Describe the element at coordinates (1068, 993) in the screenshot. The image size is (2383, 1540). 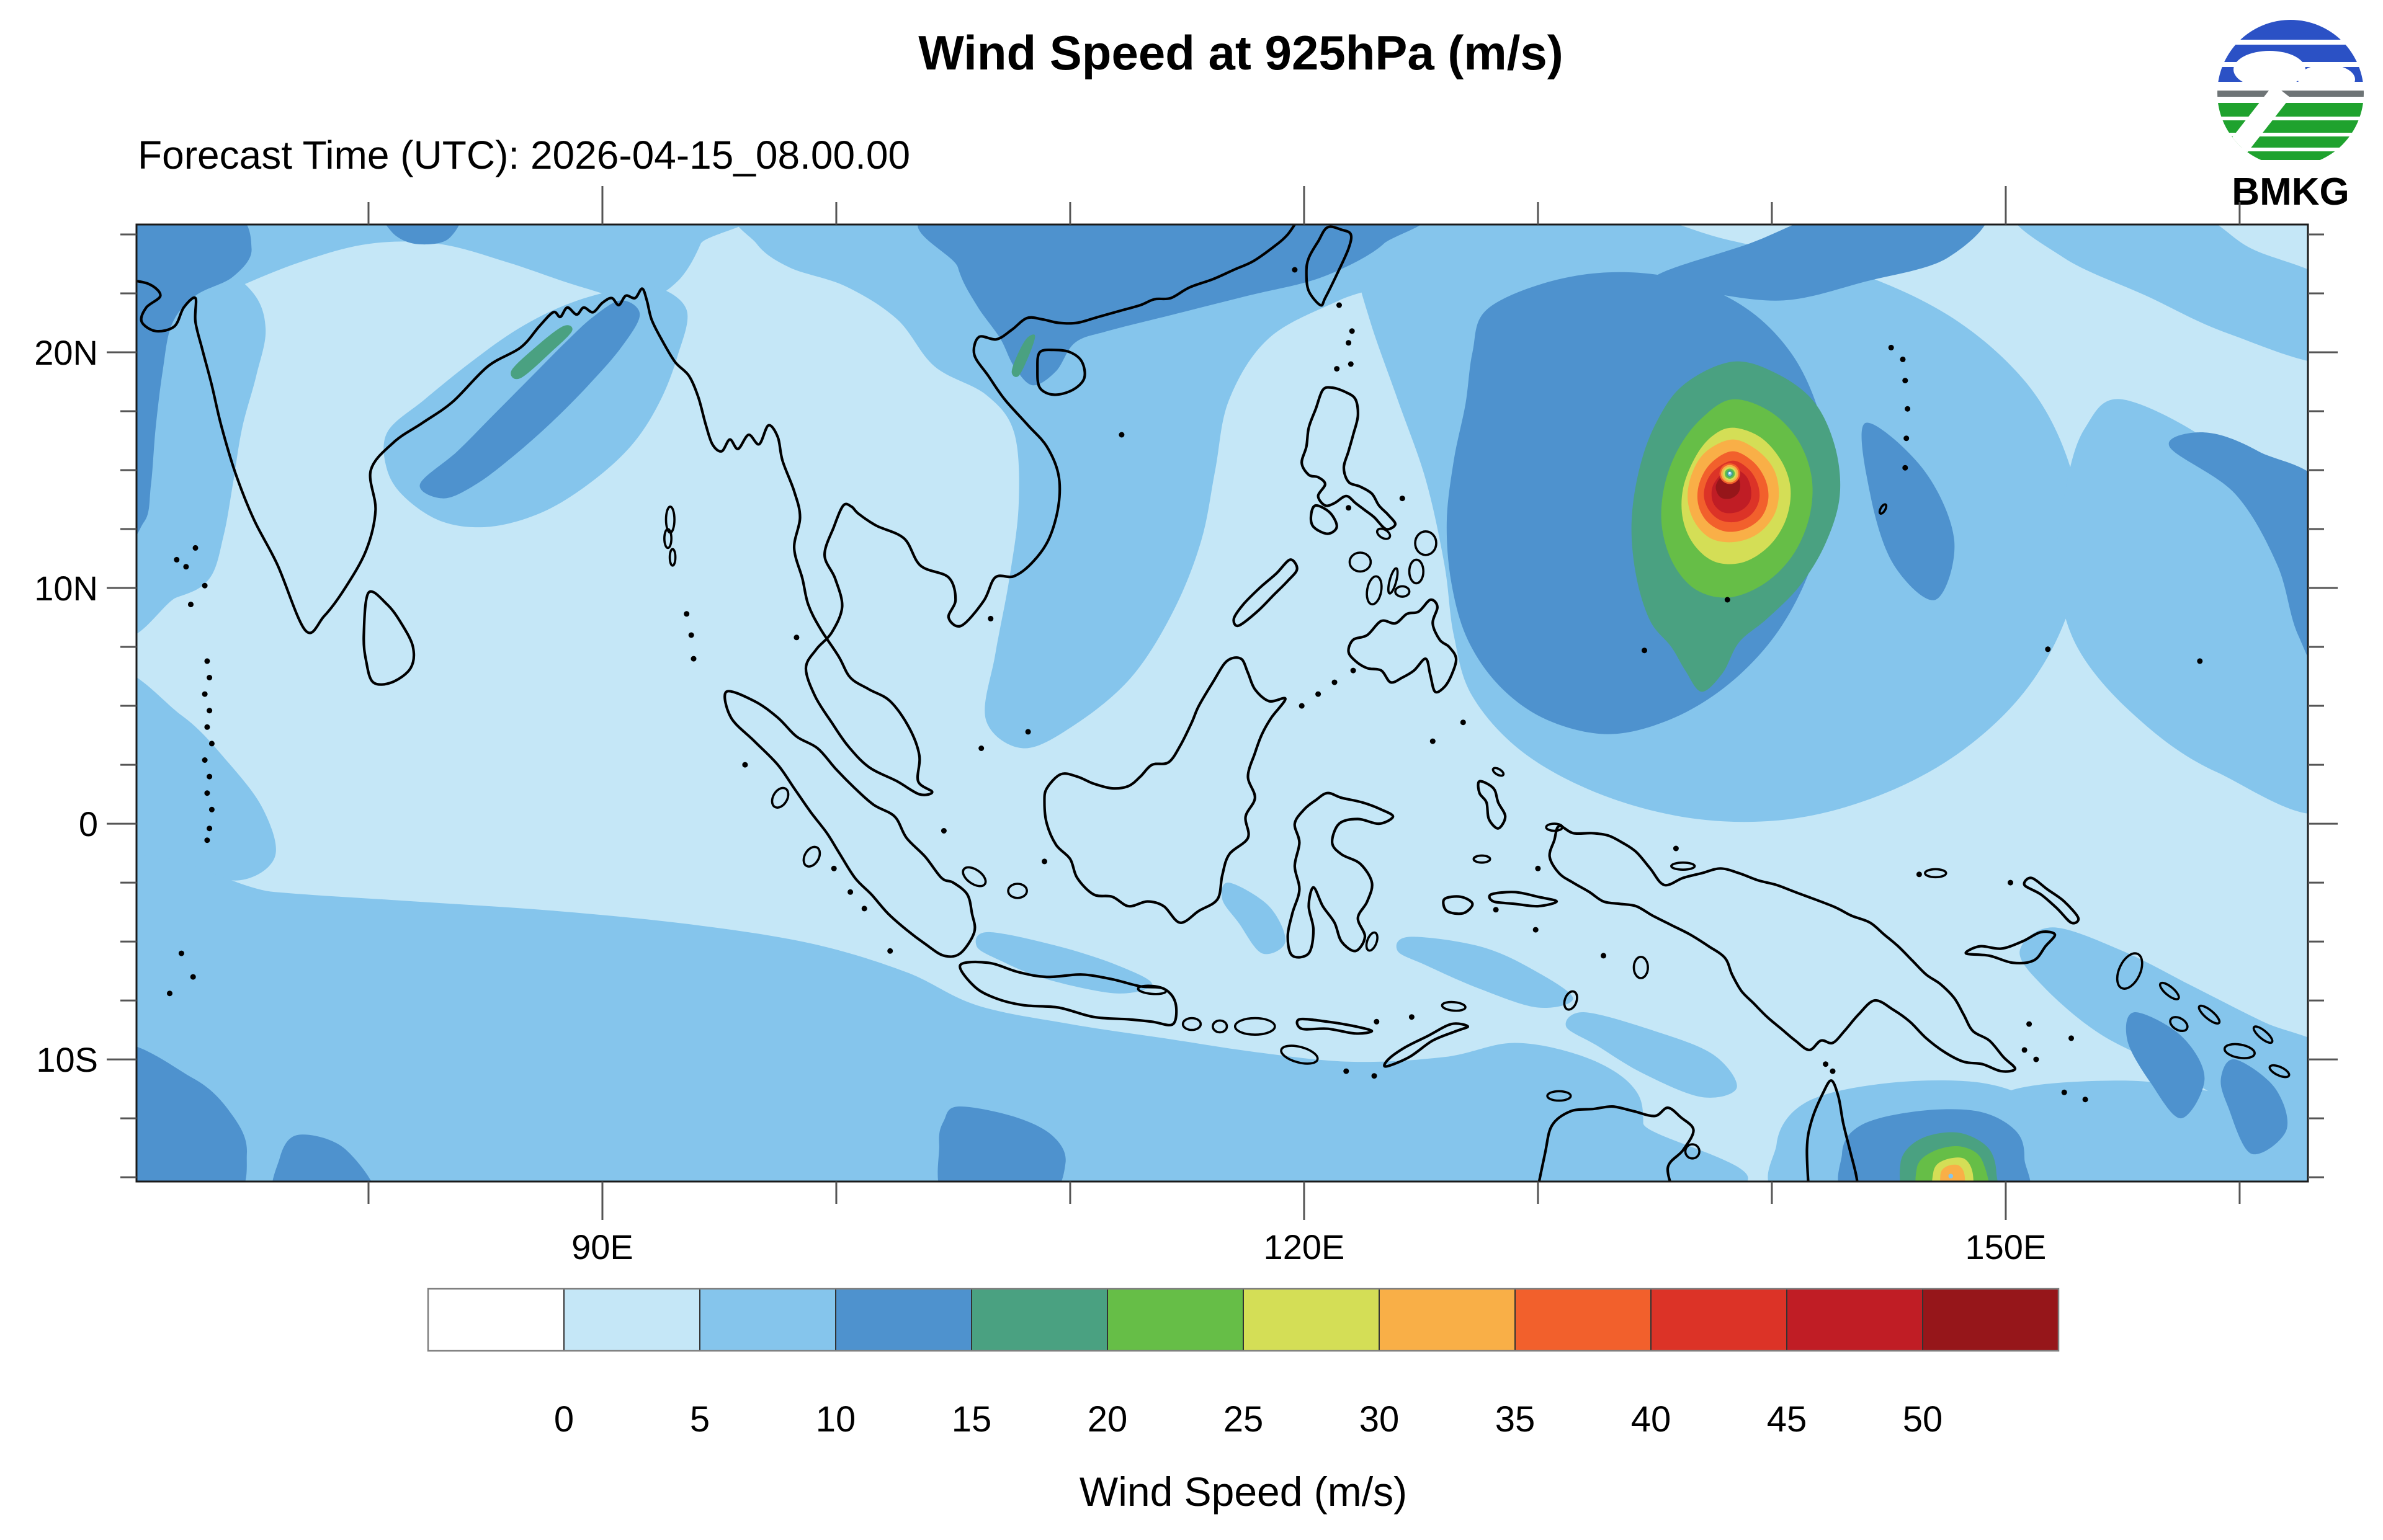
I see `coastline-java` at that location.